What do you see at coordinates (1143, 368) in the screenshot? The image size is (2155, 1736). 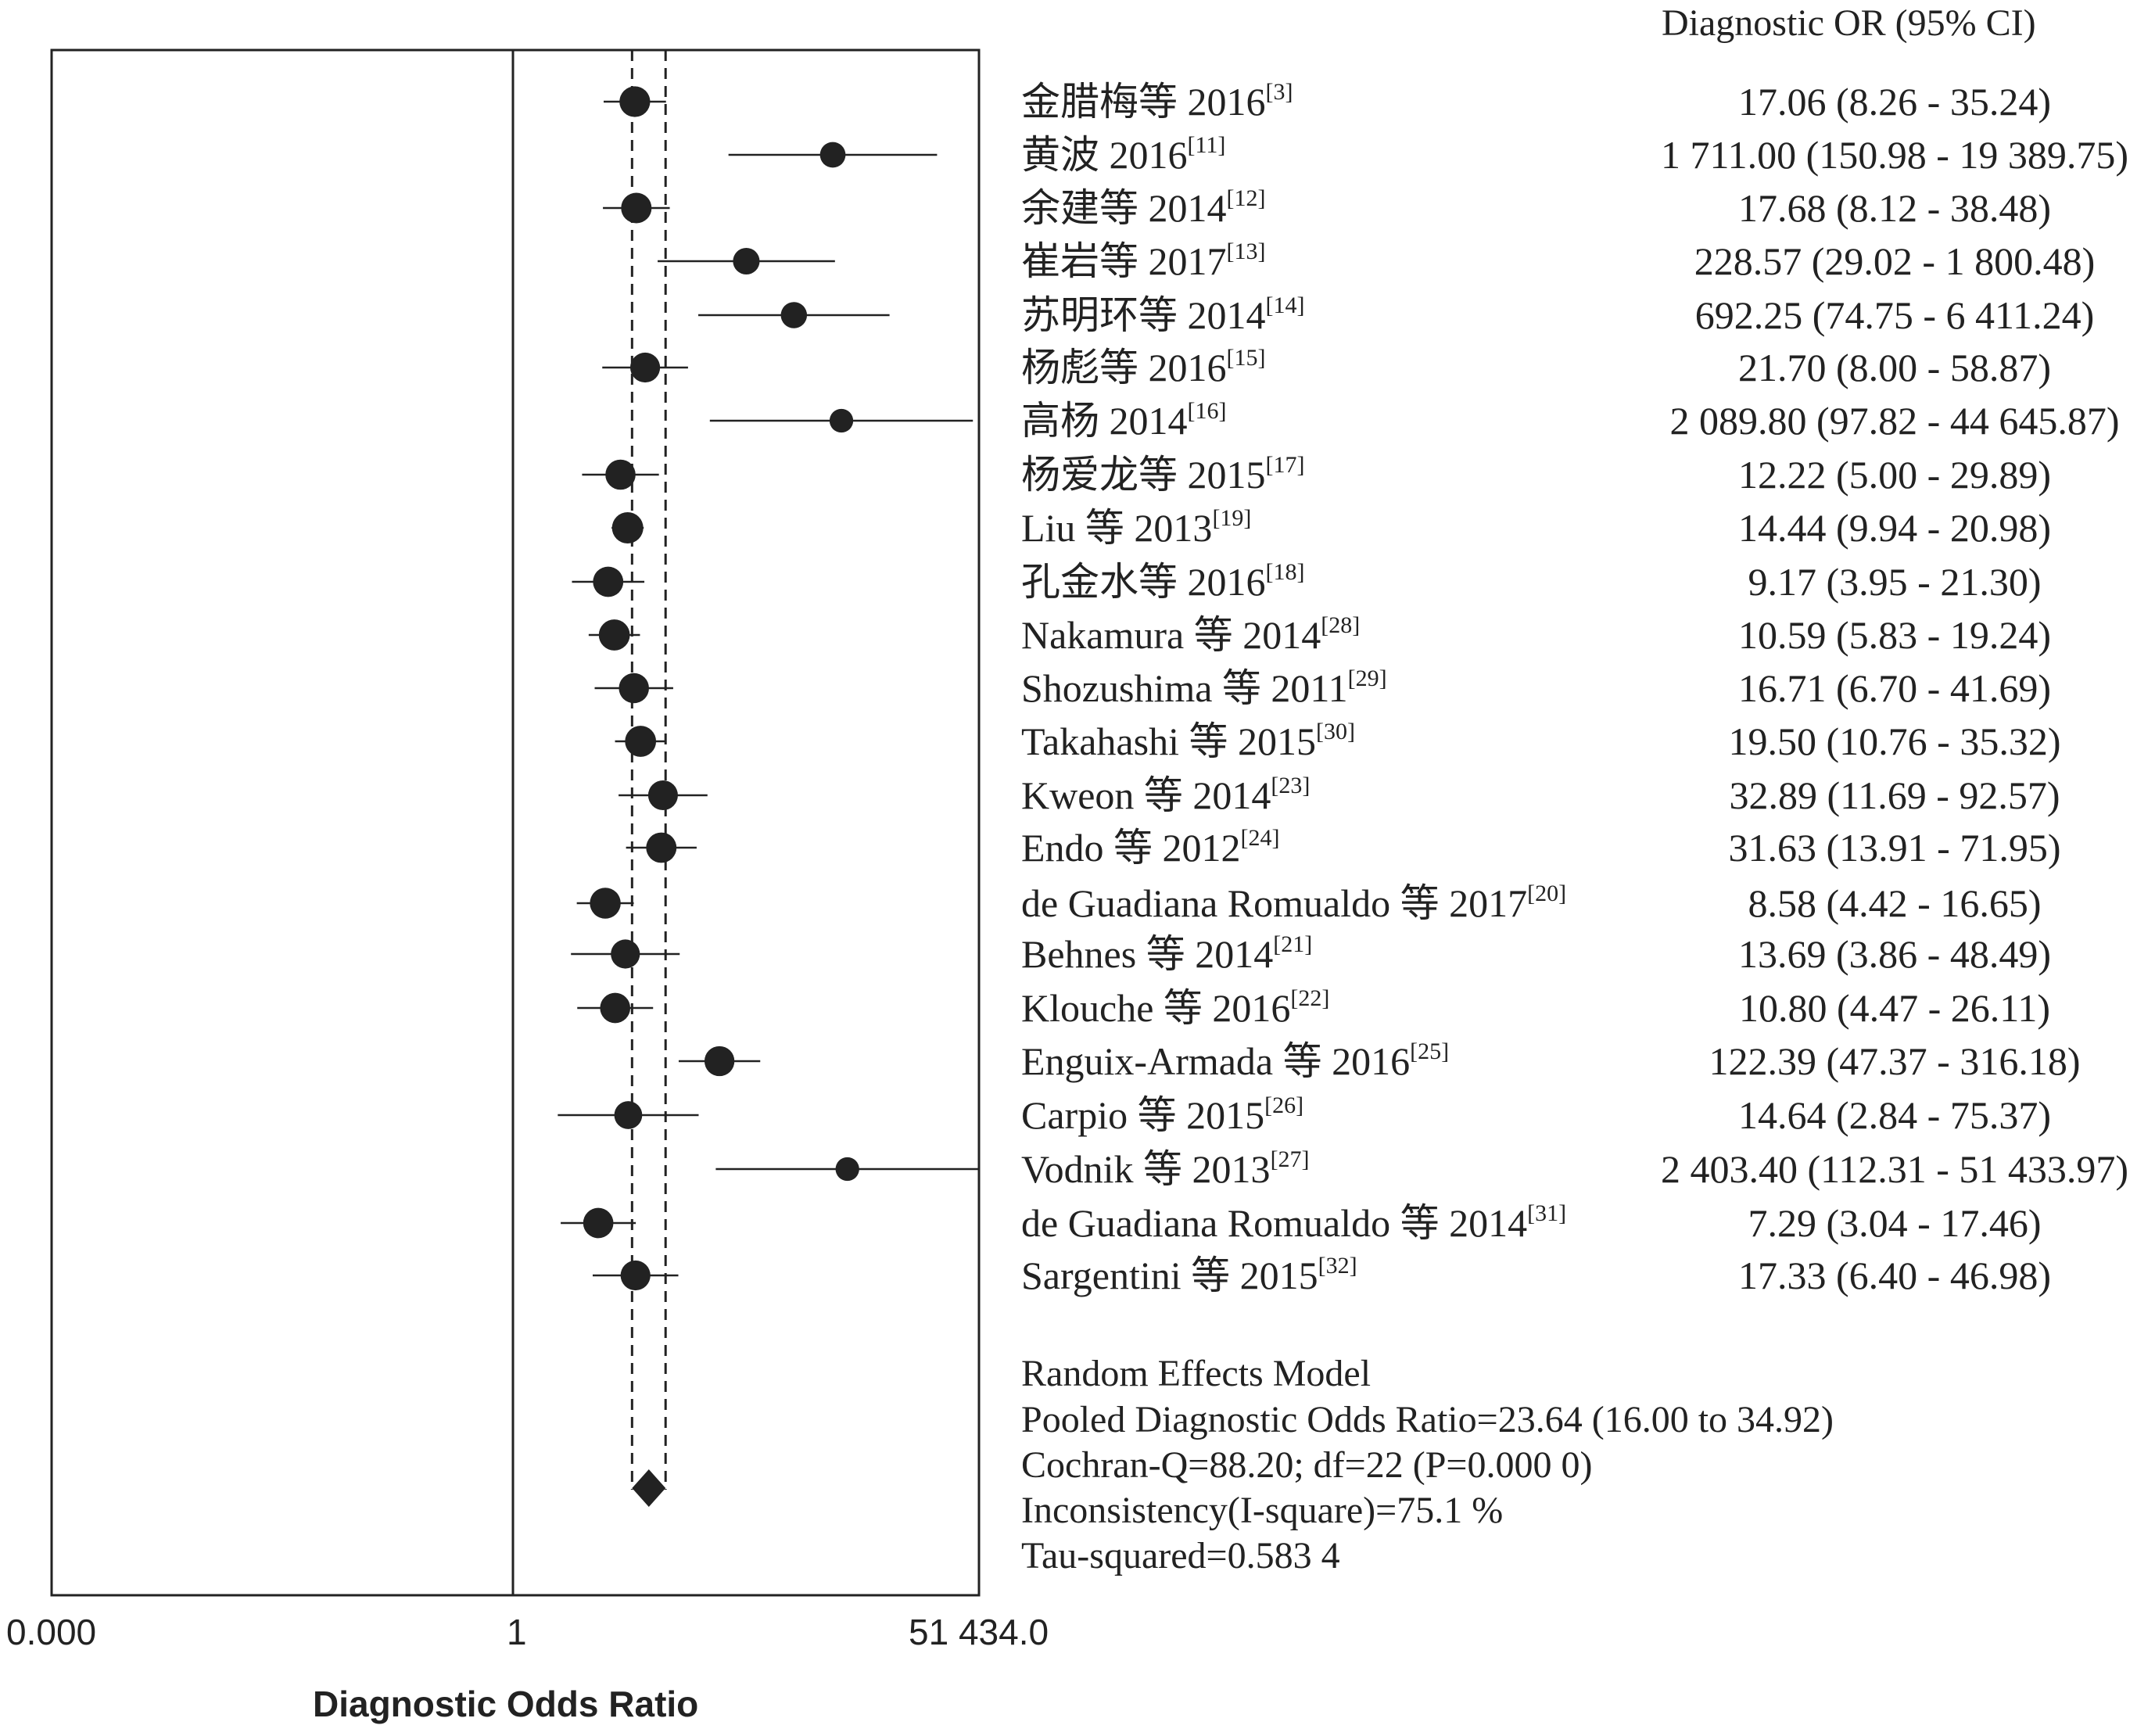 I see `study-label: 杨彪等 2016[15]` at bounding box center [1143, 368].